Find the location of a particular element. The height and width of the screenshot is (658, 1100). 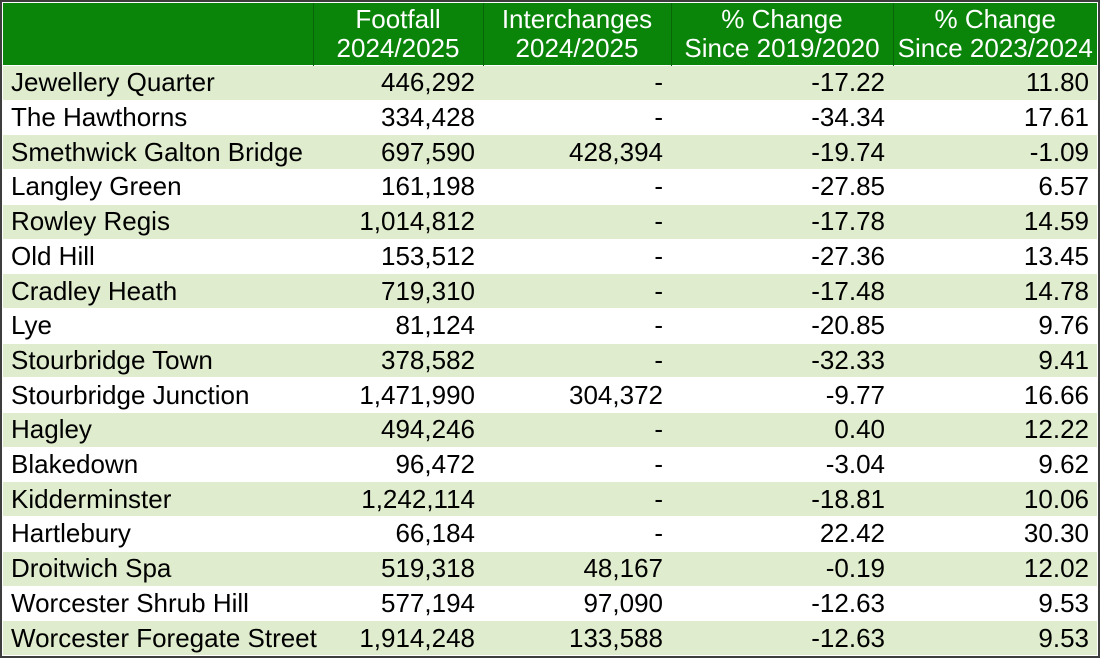

table-row: Stourbridge Town 378,582- -32.33 9.41 is located at coordinates (550, 360).